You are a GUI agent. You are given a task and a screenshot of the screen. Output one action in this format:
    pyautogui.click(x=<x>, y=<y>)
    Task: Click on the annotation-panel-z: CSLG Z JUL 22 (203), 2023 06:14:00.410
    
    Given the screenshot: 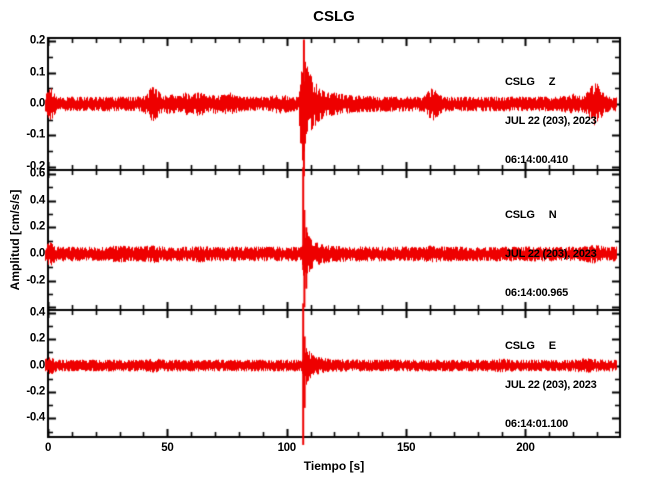 What is the action you would take?
    pyautogui.click(x=551, y=121)
    